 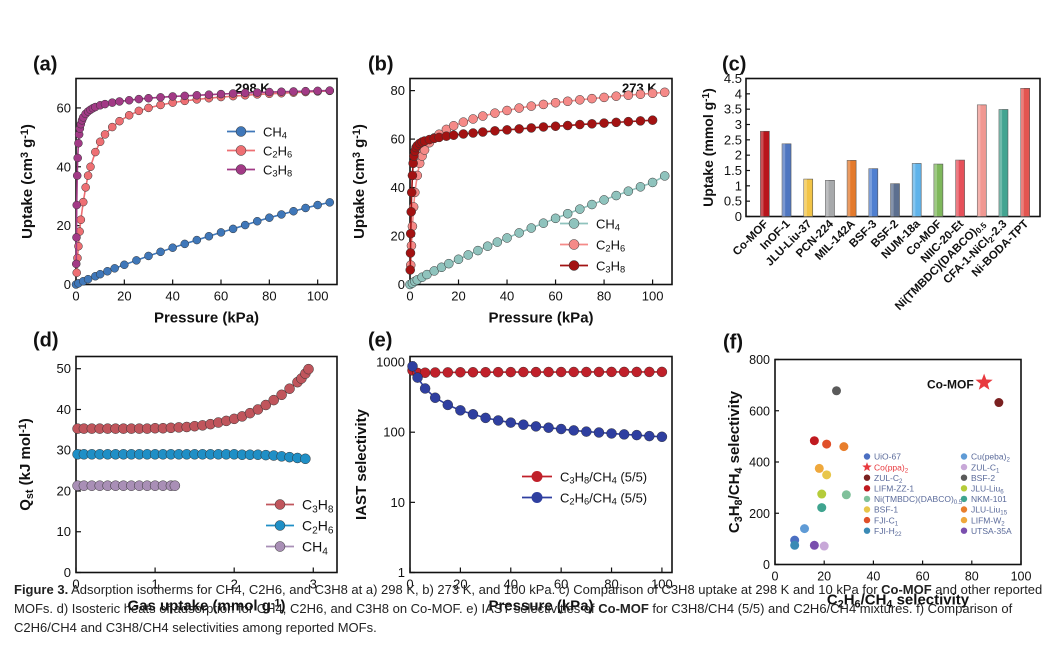 What do you see at coordinates (207, 605) in the screenshot?
I see `x-axis-title: Gas uptake (mmol g-1)` at bounding box center [207, 605].